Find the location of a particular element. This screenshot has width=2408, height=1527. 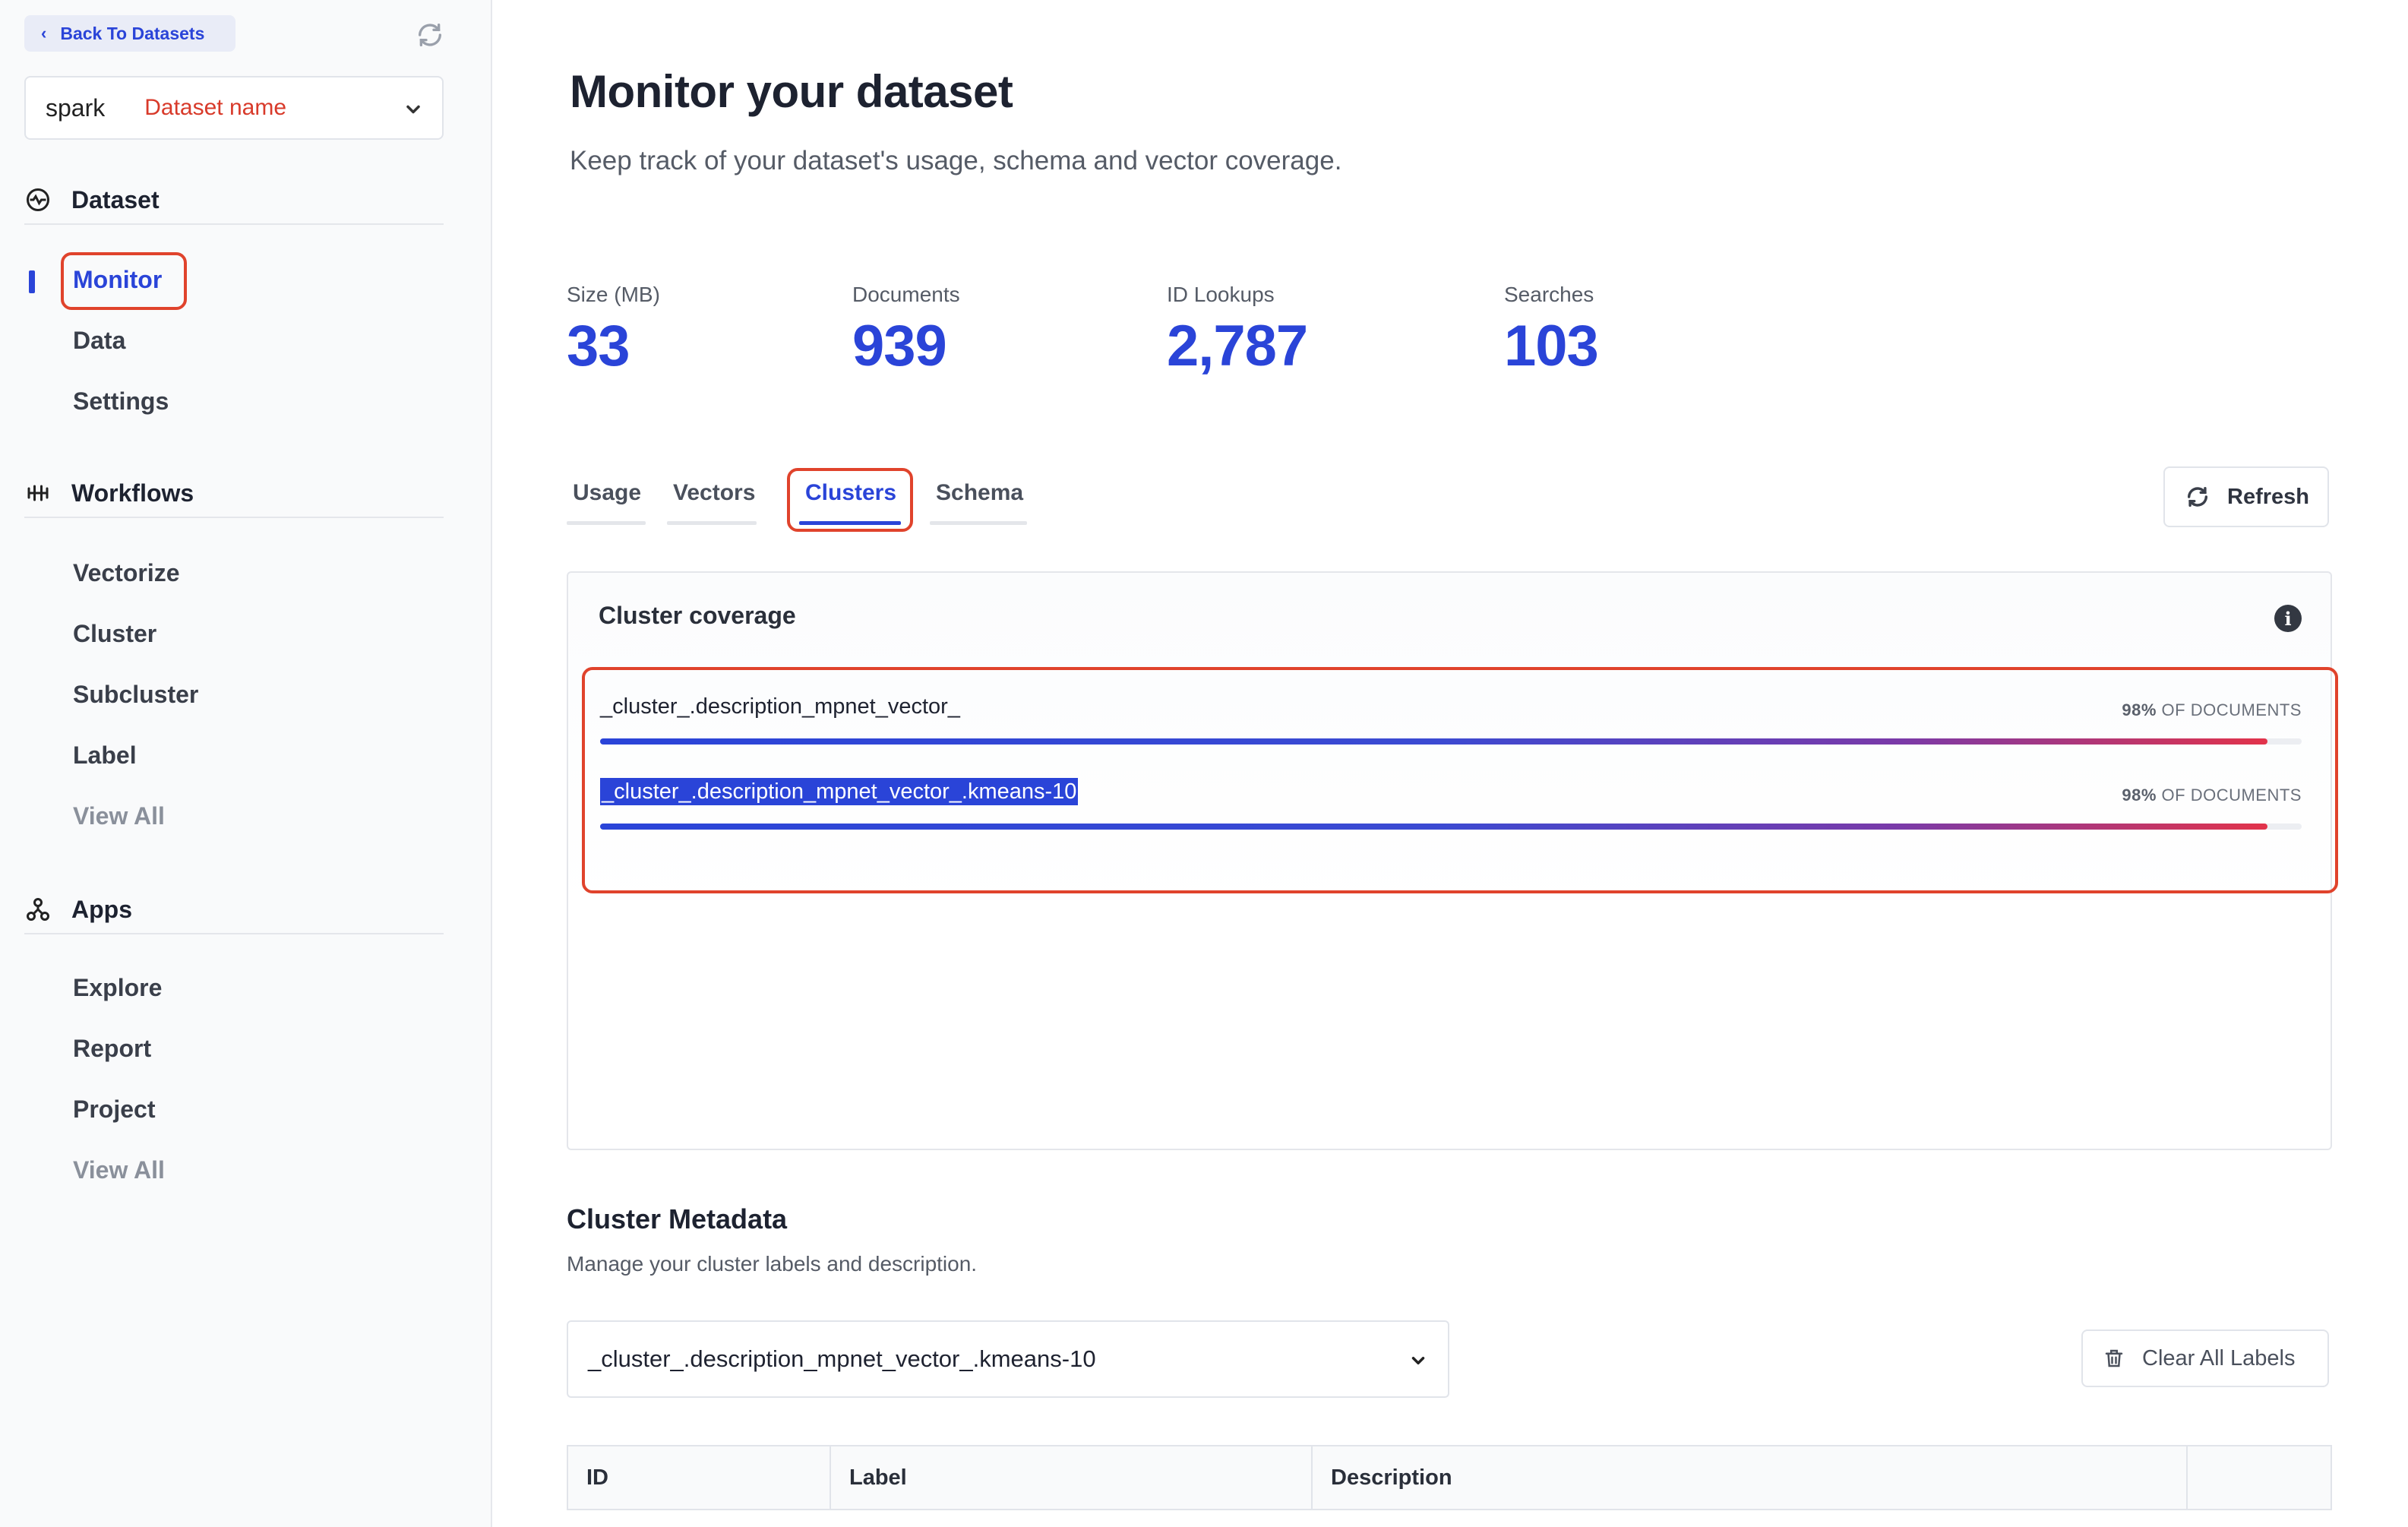

page-title: Monitor your dataset is located at coordinates (792, 91).